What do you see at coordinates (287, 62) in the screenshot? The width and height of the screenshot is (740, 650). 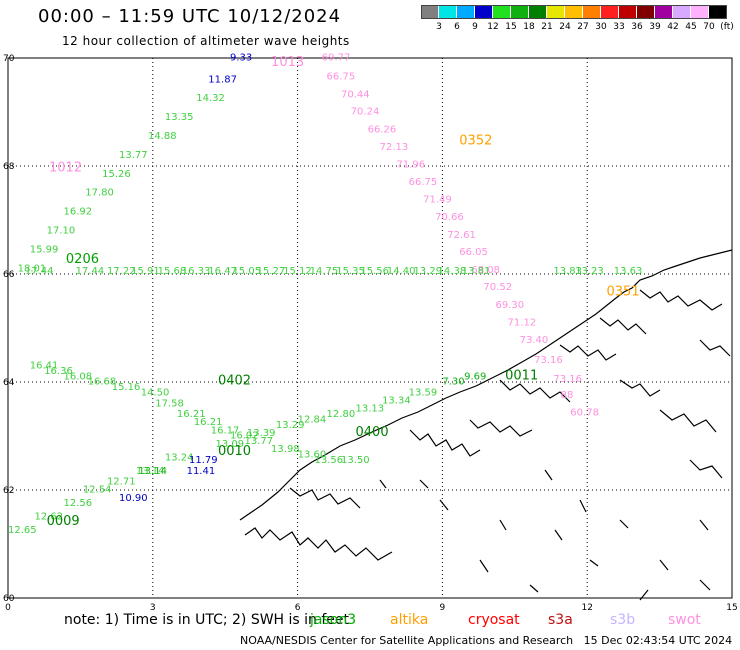 I see `pass-time-label: 1013` at bounding box center [287, 62].